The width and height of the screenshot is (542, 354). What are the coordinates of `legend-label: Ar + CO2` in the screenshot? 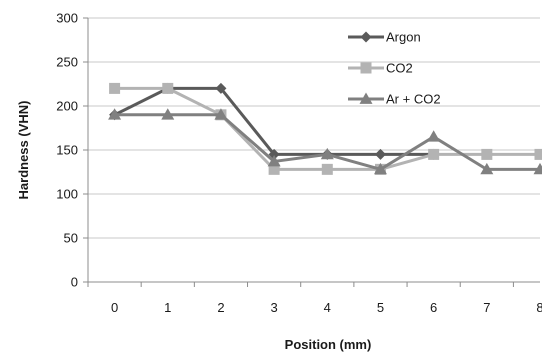 It's located at (413, 99).